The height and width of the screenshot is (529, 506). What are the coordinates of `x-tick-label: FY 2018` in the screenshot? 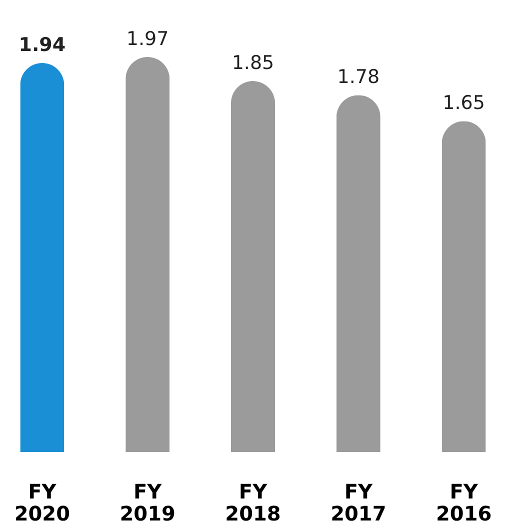 It's located at (253, 503).